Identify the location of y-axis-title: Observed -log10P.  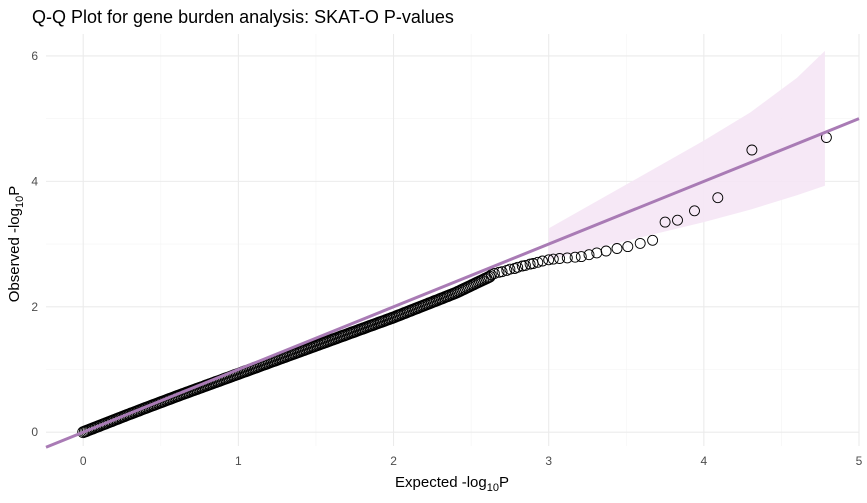
(16, 244).